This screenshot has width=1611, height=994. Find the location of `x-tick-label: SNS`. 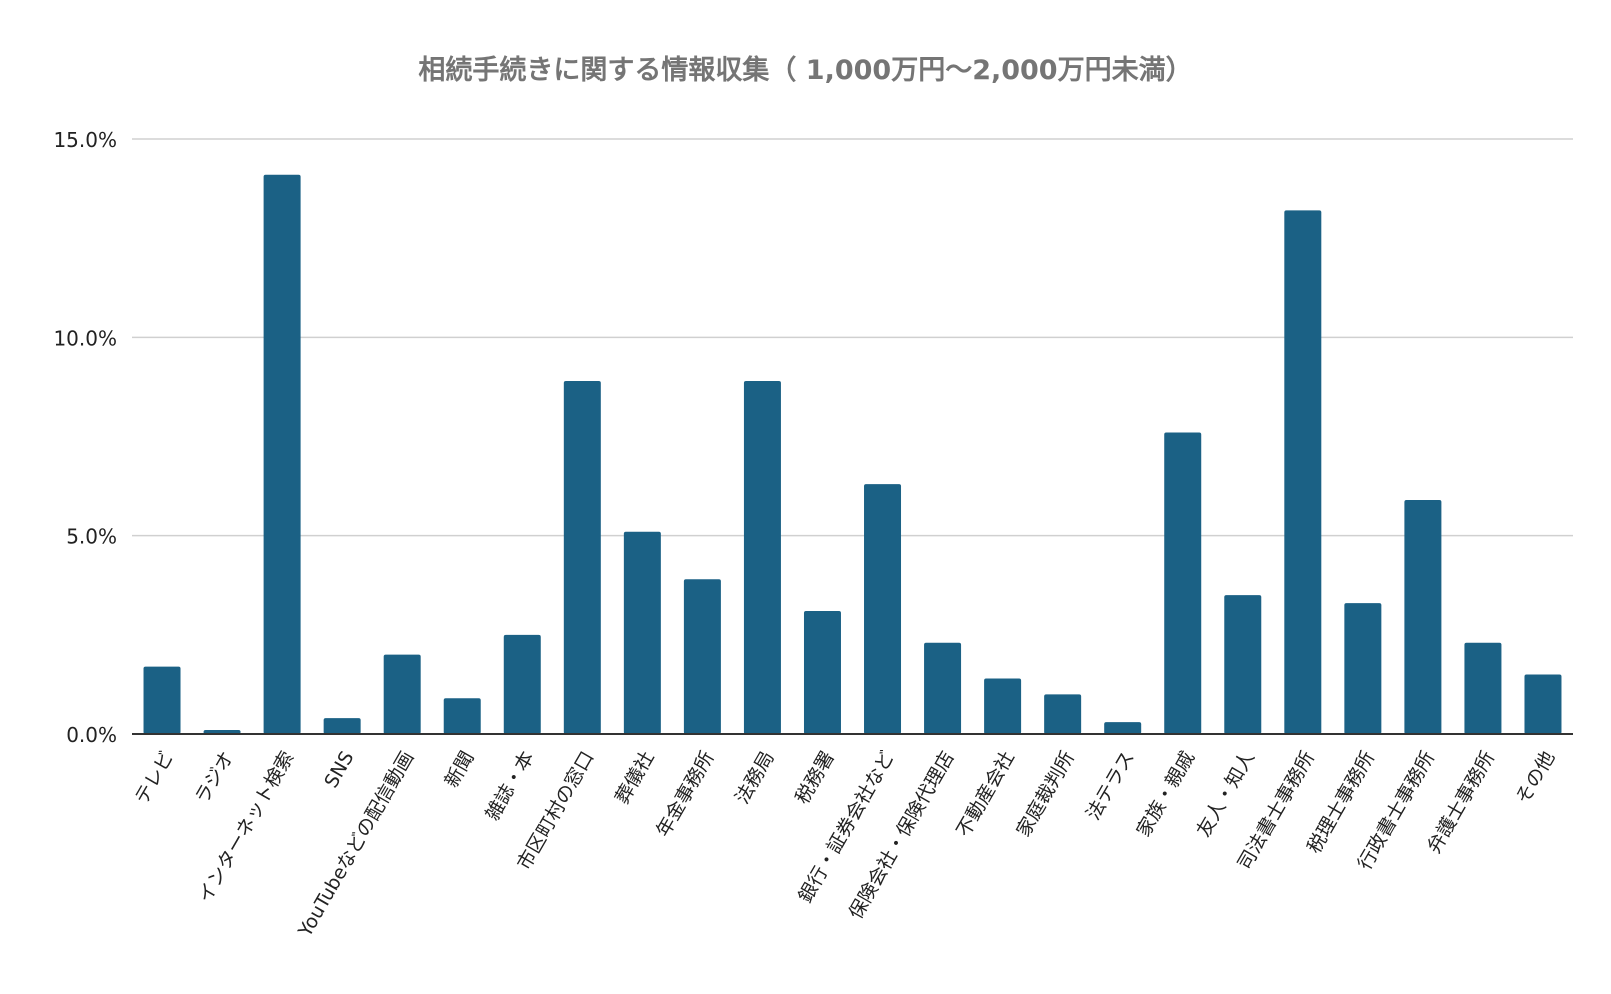

x-tick-label: SNS is located at coordinates (339, 770).